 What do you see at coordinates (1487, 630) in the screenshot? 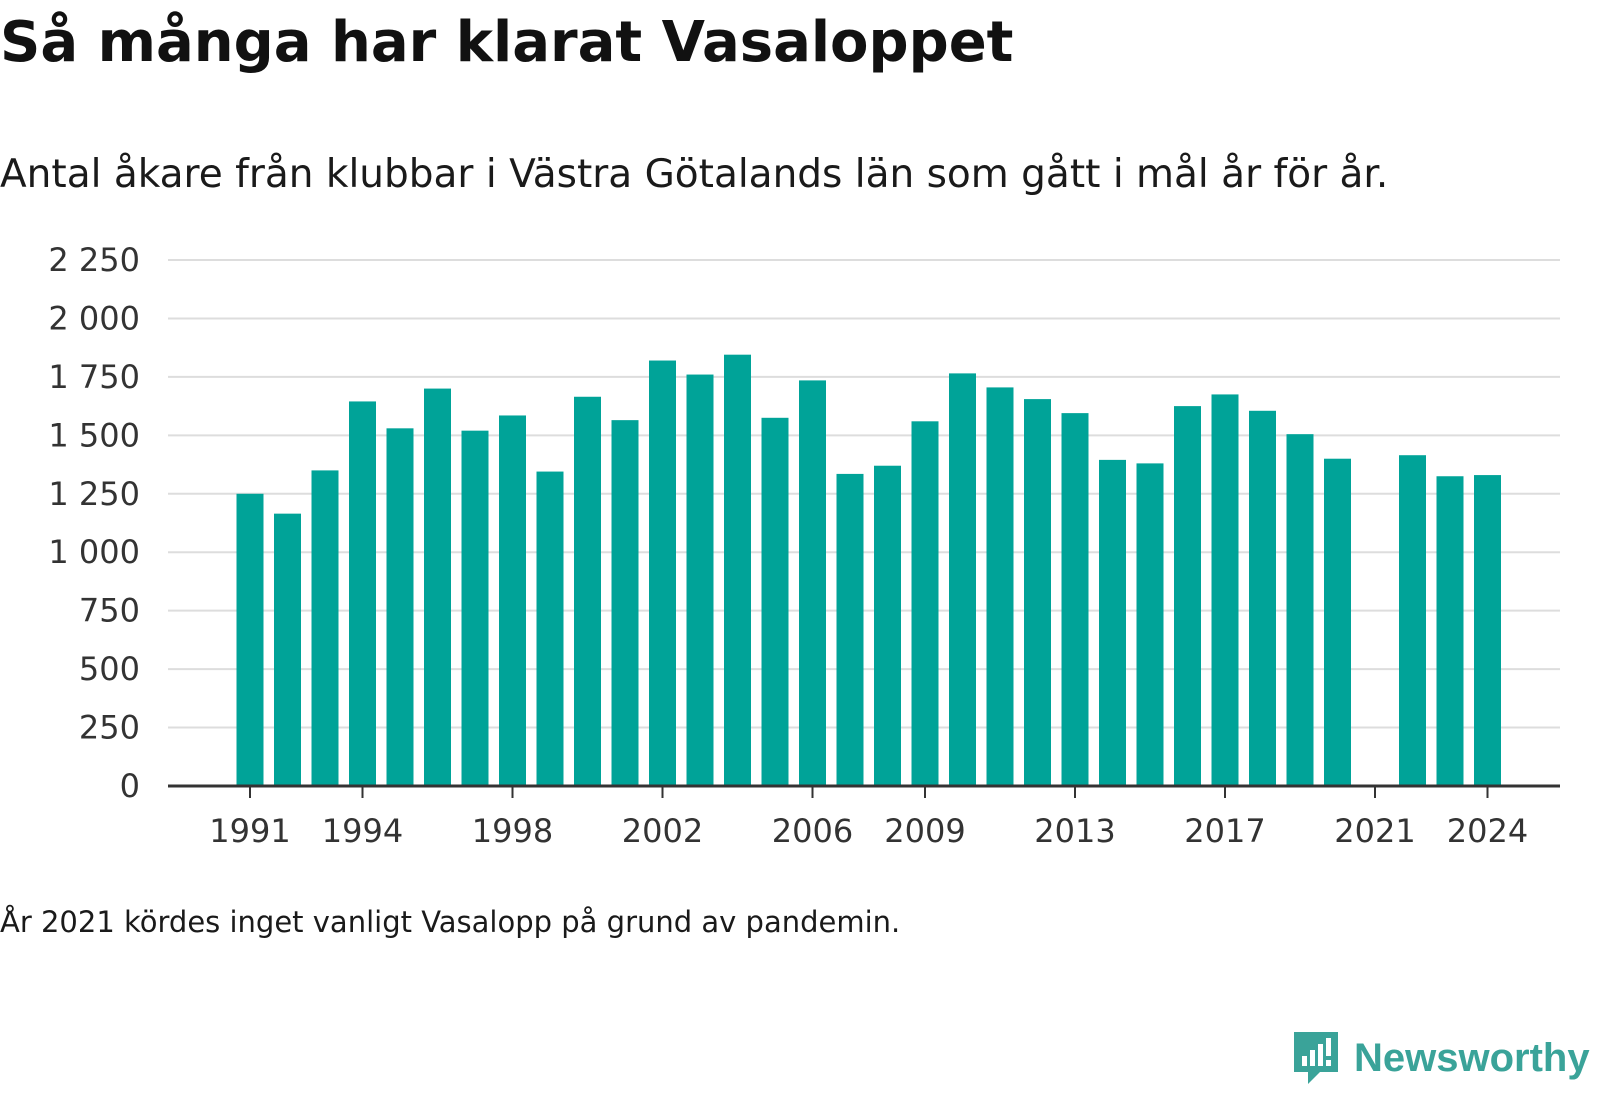
I see `bar-2024` at bounding box center [1487, 630].